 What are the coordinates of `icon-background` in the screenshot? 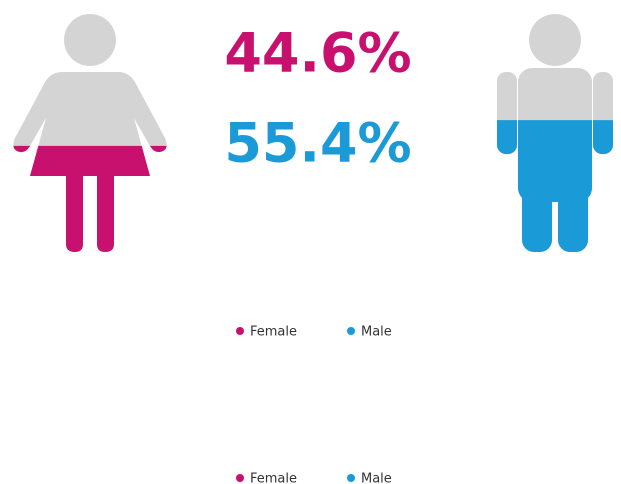 It's located at (90, 133).